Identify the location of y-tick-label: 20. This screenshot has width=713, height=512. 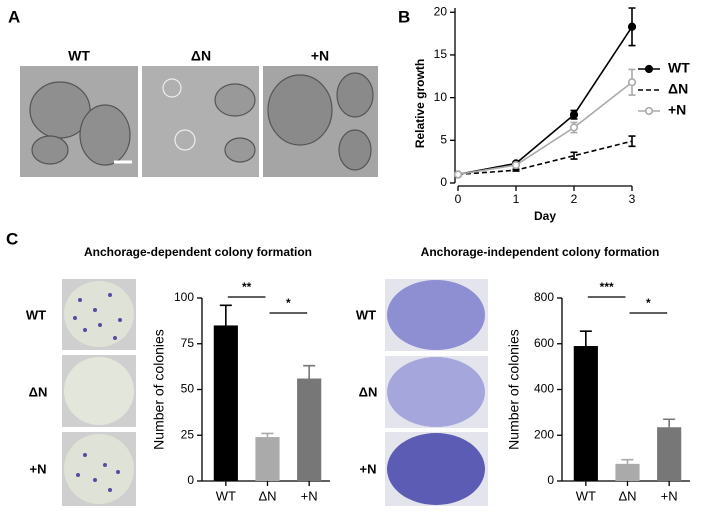
(441, 11).